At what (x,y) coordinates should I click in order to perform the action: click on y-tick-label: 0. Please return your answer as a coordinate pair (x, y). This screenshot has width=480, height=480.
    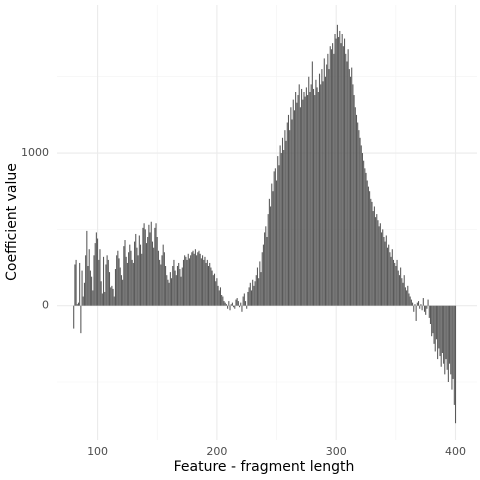
    Looking at the image, I should click on (45, 305).